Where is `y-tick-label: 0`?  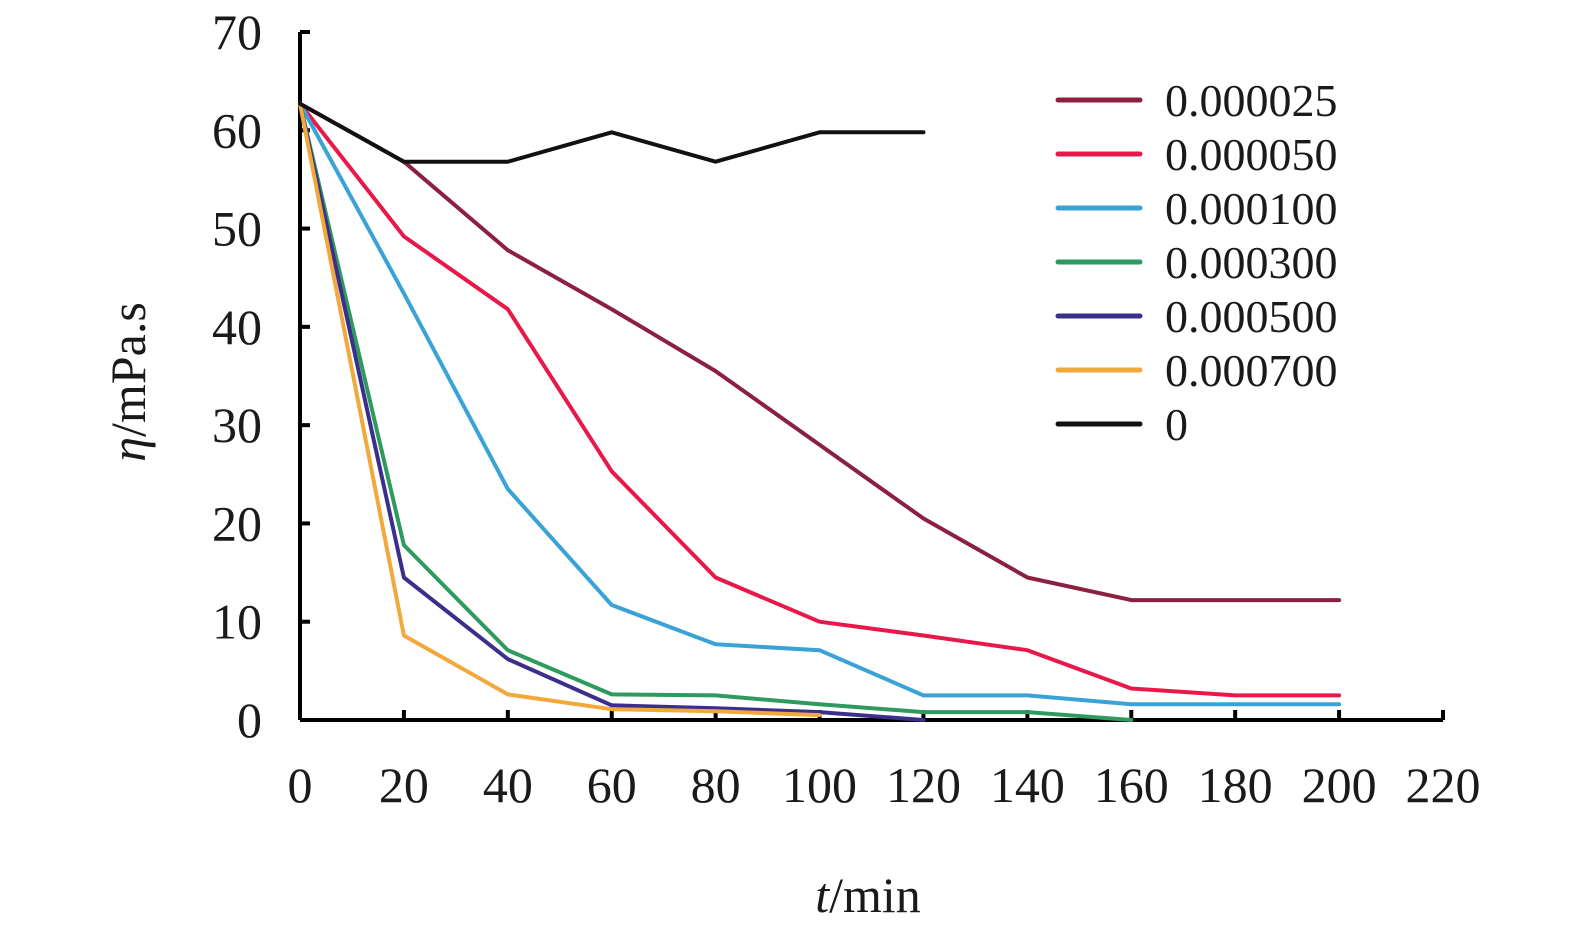 y-tick-label: 0 is located at coordinates (249, 720).